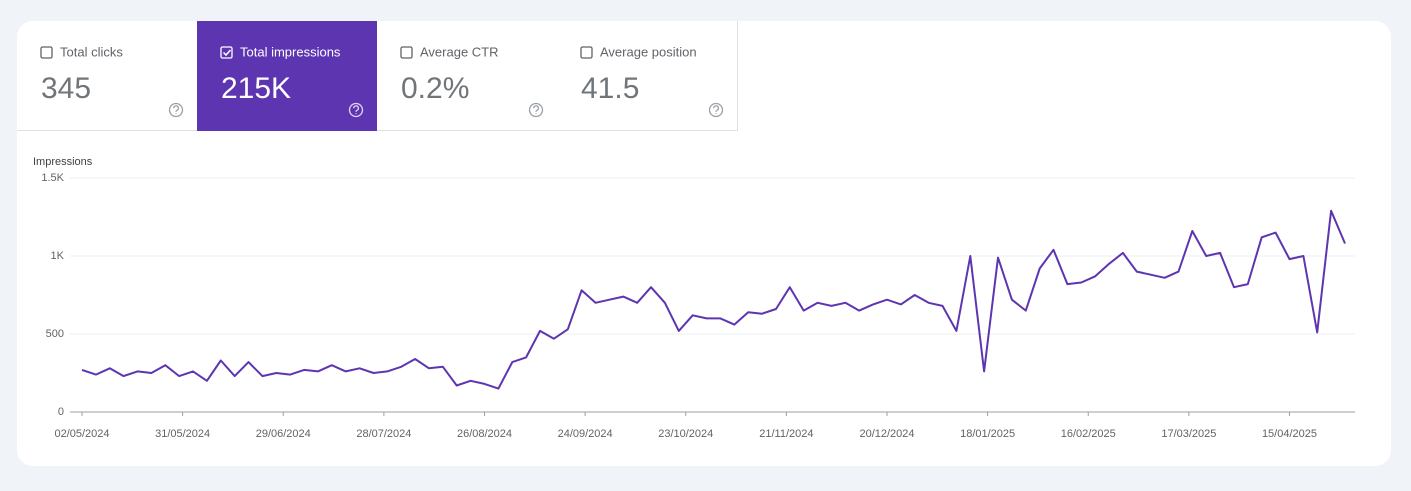  I want to click on metric-label: Total clicks, so click(91, 51).